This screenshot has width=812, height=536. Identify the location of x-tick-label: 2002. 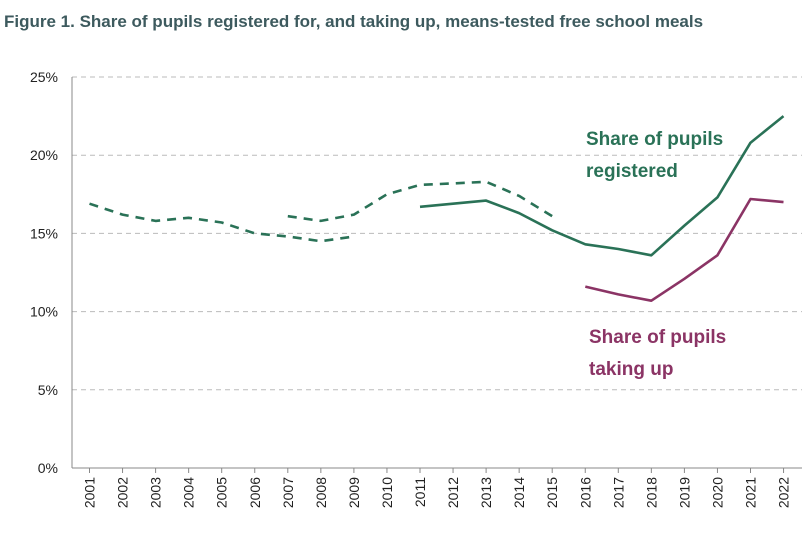
(123, 492).